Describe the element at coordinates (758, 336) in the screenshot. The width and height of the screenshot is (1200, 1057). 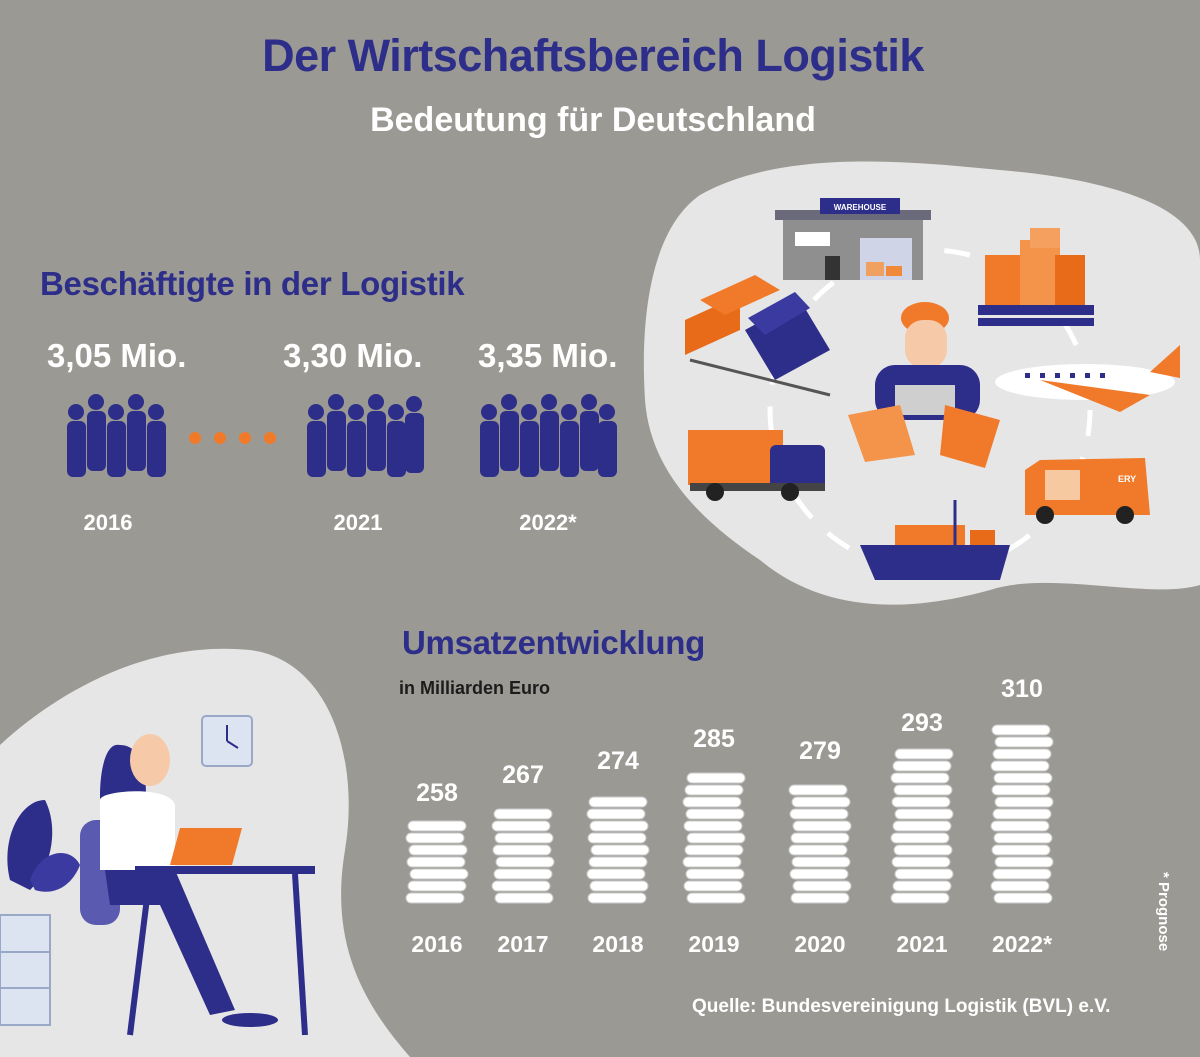
I see `train-icon` at that location.